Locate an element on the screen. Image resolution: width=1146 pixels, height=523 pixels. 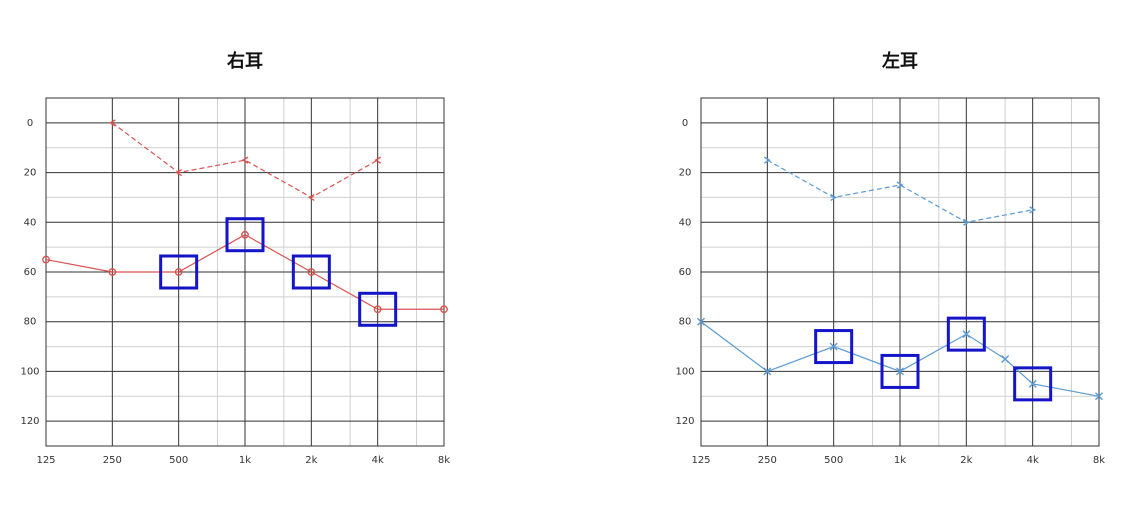
chart-title: 右耳 is located at coordinates (245, 61).